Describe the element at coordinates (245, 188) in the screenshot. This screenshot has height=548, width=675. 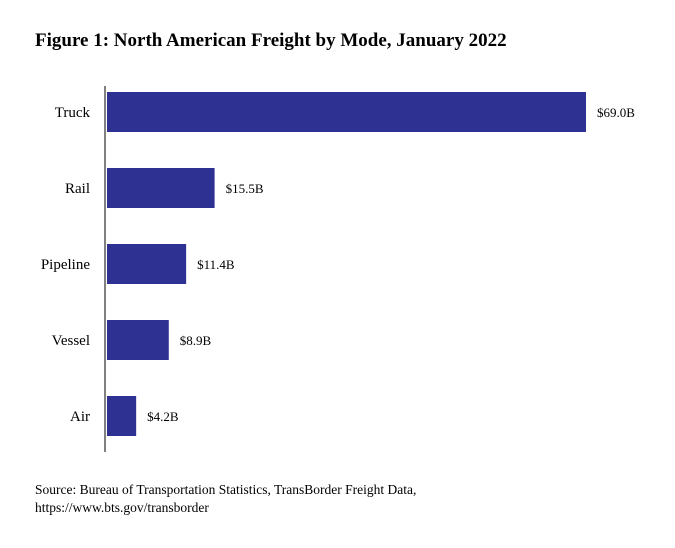
I see `value-label-rail: $15.5B` at that location.